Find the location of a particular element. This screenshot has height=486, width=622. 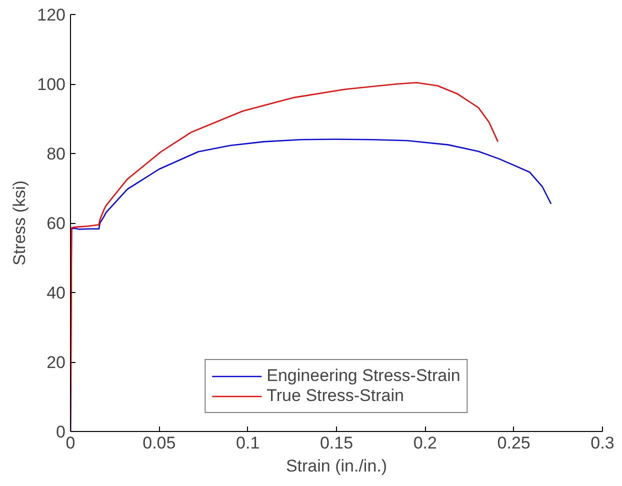

x-tick-label: 0.2 is located at coordinates (425, 443).